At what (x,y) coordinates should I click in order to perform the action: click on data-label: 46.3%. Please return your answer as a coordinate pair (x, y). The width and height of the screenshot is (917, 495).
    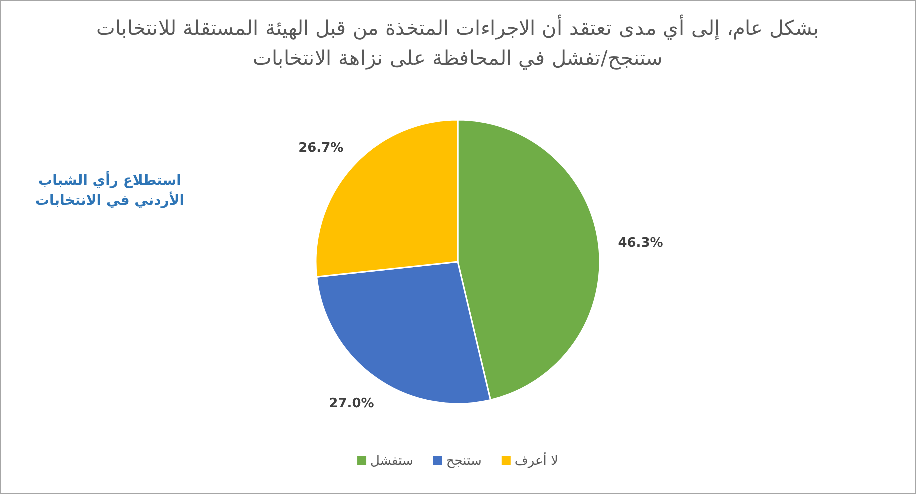
    Looking at the image, I should click on (641, 244).